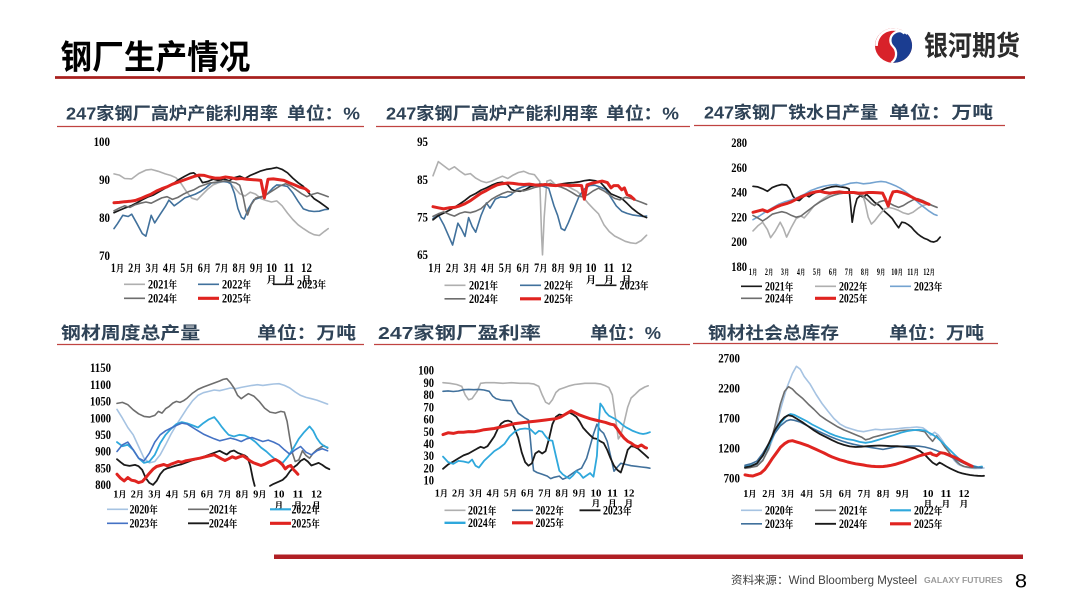  Describe the element at coordinates (130, 332) in the screenshot. I see `svg-text: 钢材周度总产量` at that location.